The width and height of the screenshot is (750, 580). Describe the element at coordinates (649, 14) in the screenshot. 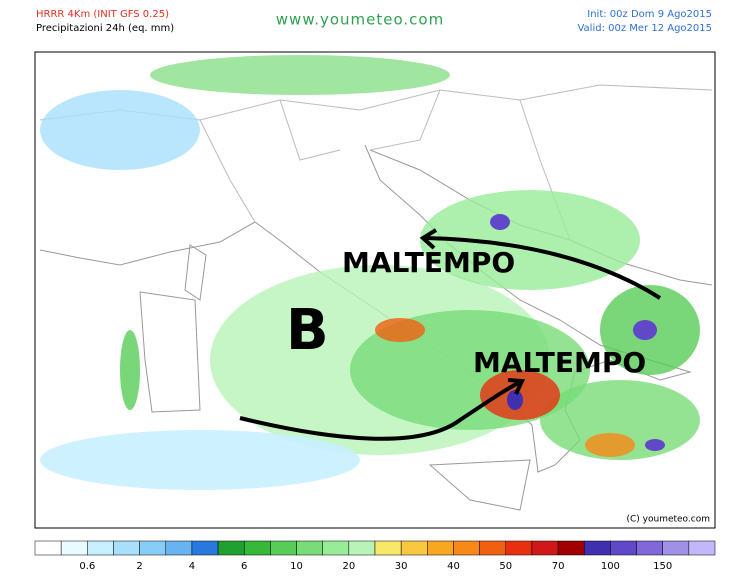

I see `init-label: Init: 00z Dom 9 Ago2015` at that location.